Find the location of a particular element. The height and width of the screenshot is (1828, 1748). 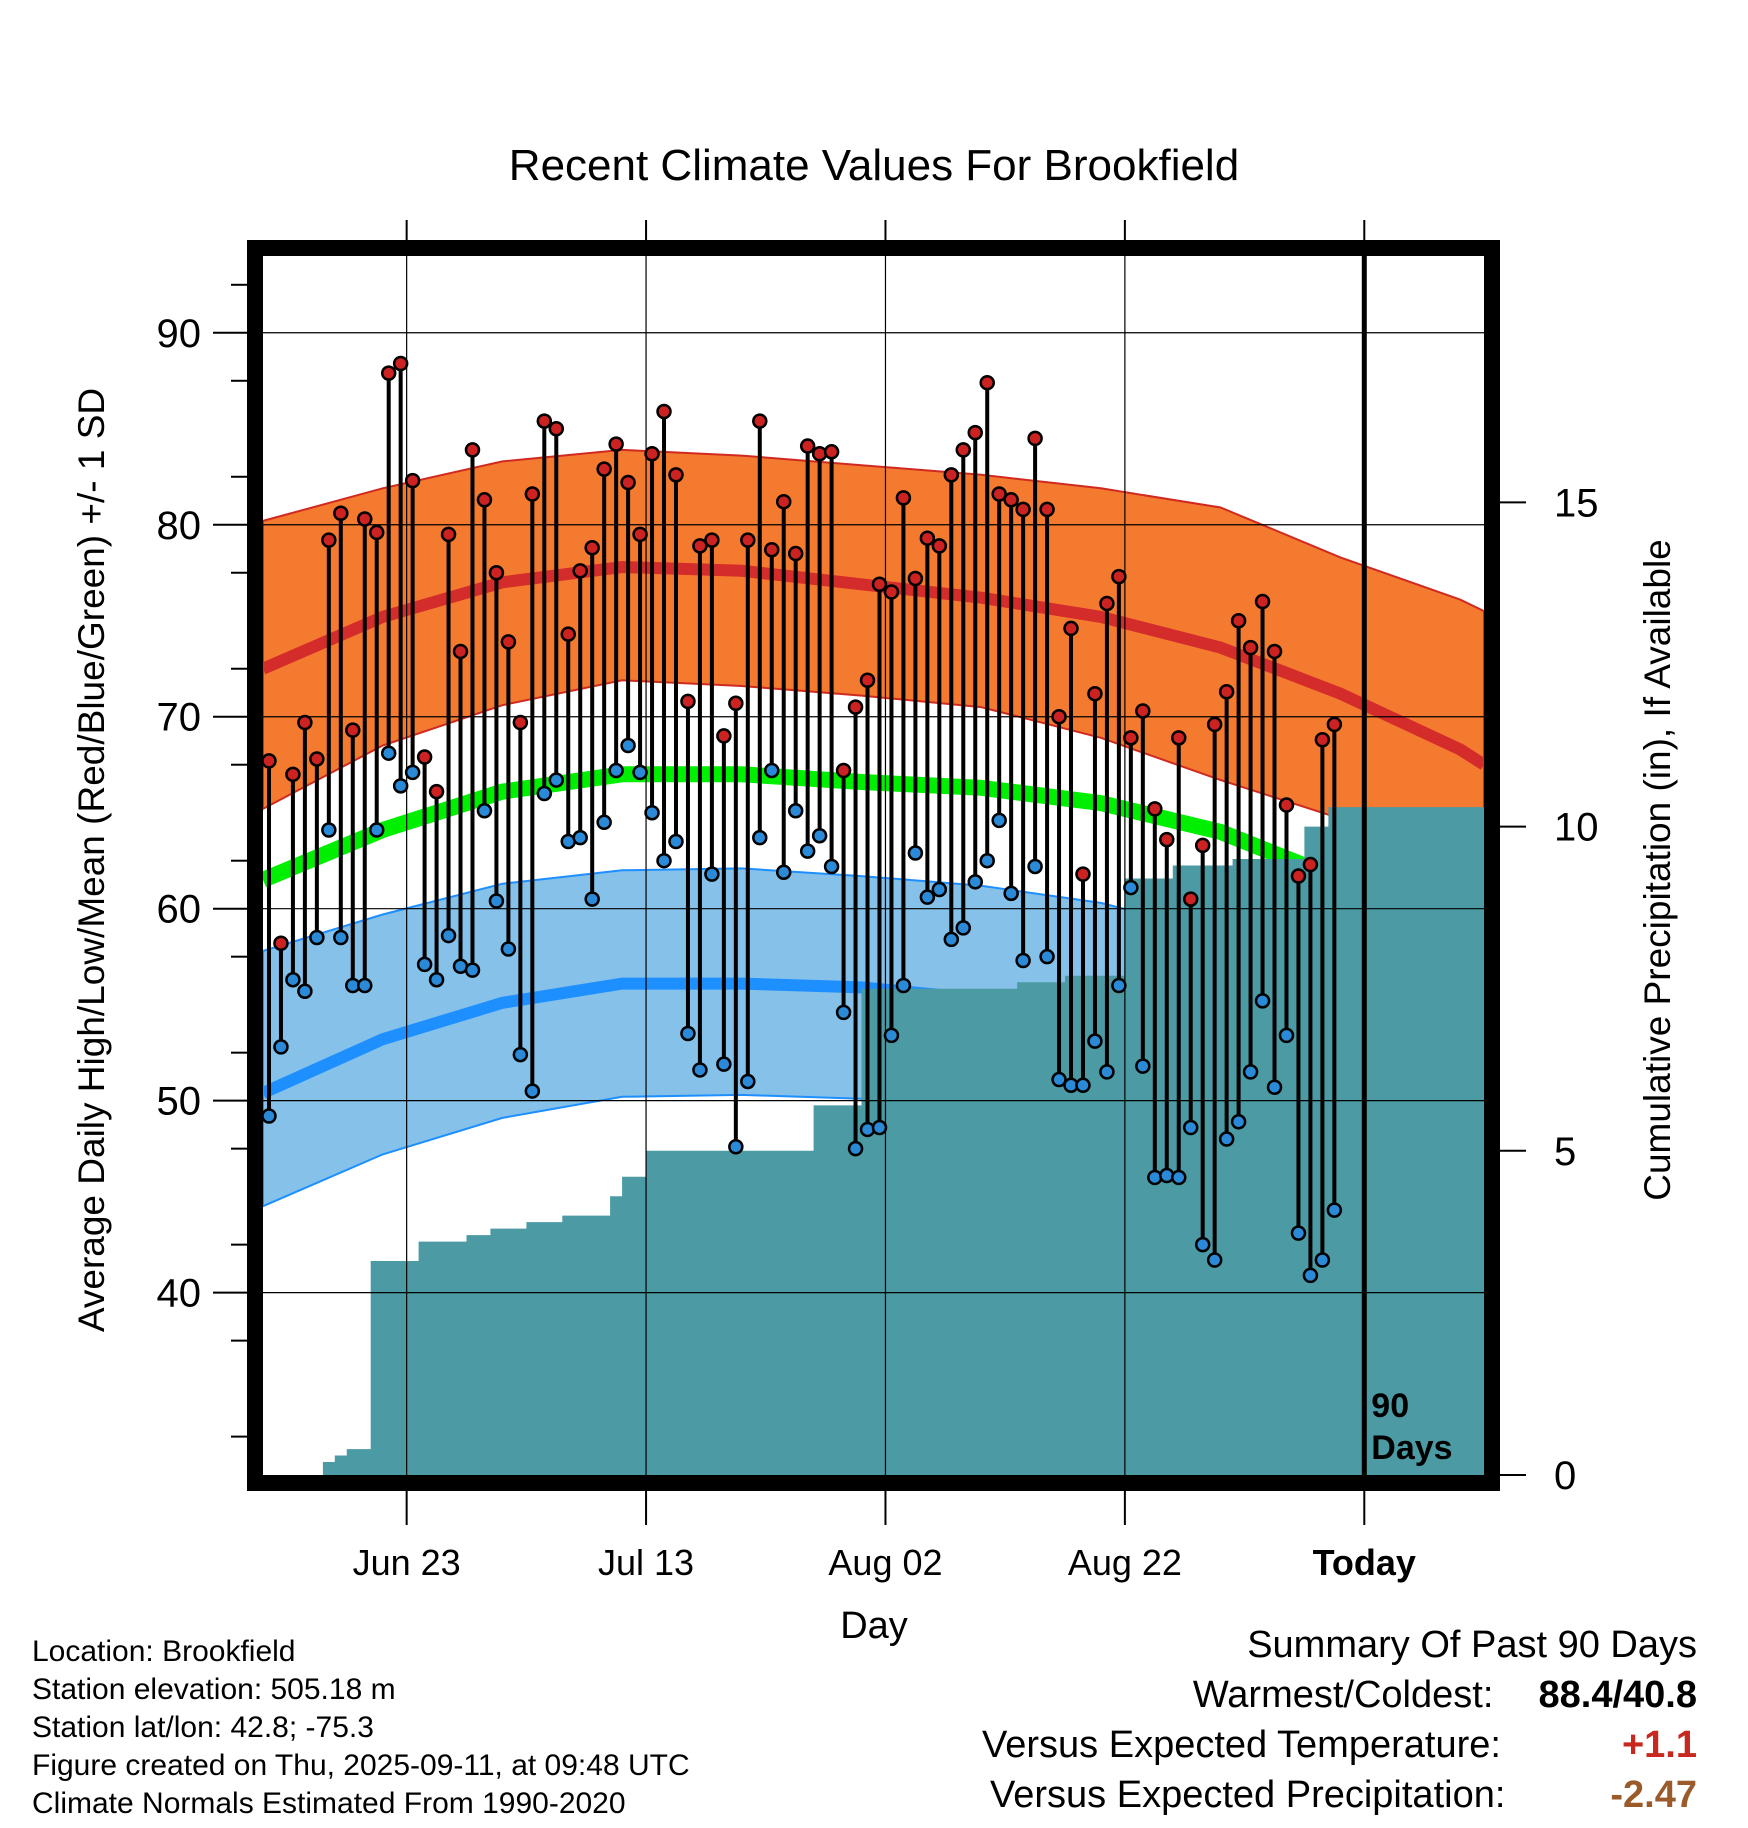

y2-tick-label: 15 is located at coordinates (1576, 503).